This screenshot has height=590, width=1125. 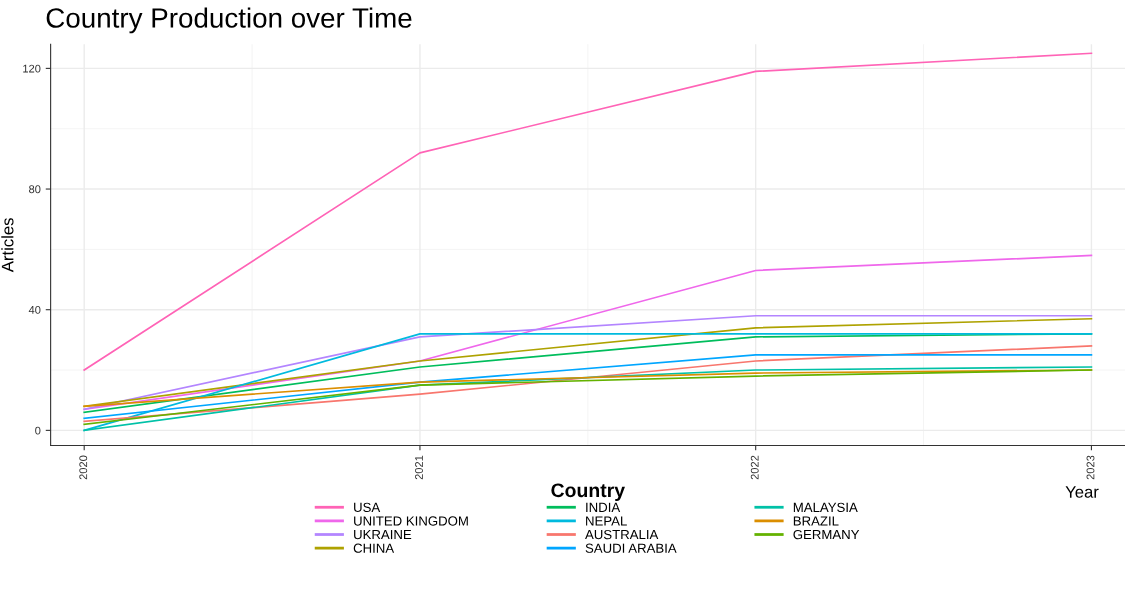 I want to click on y-tick-label: 80, so click(x=35, y=189).